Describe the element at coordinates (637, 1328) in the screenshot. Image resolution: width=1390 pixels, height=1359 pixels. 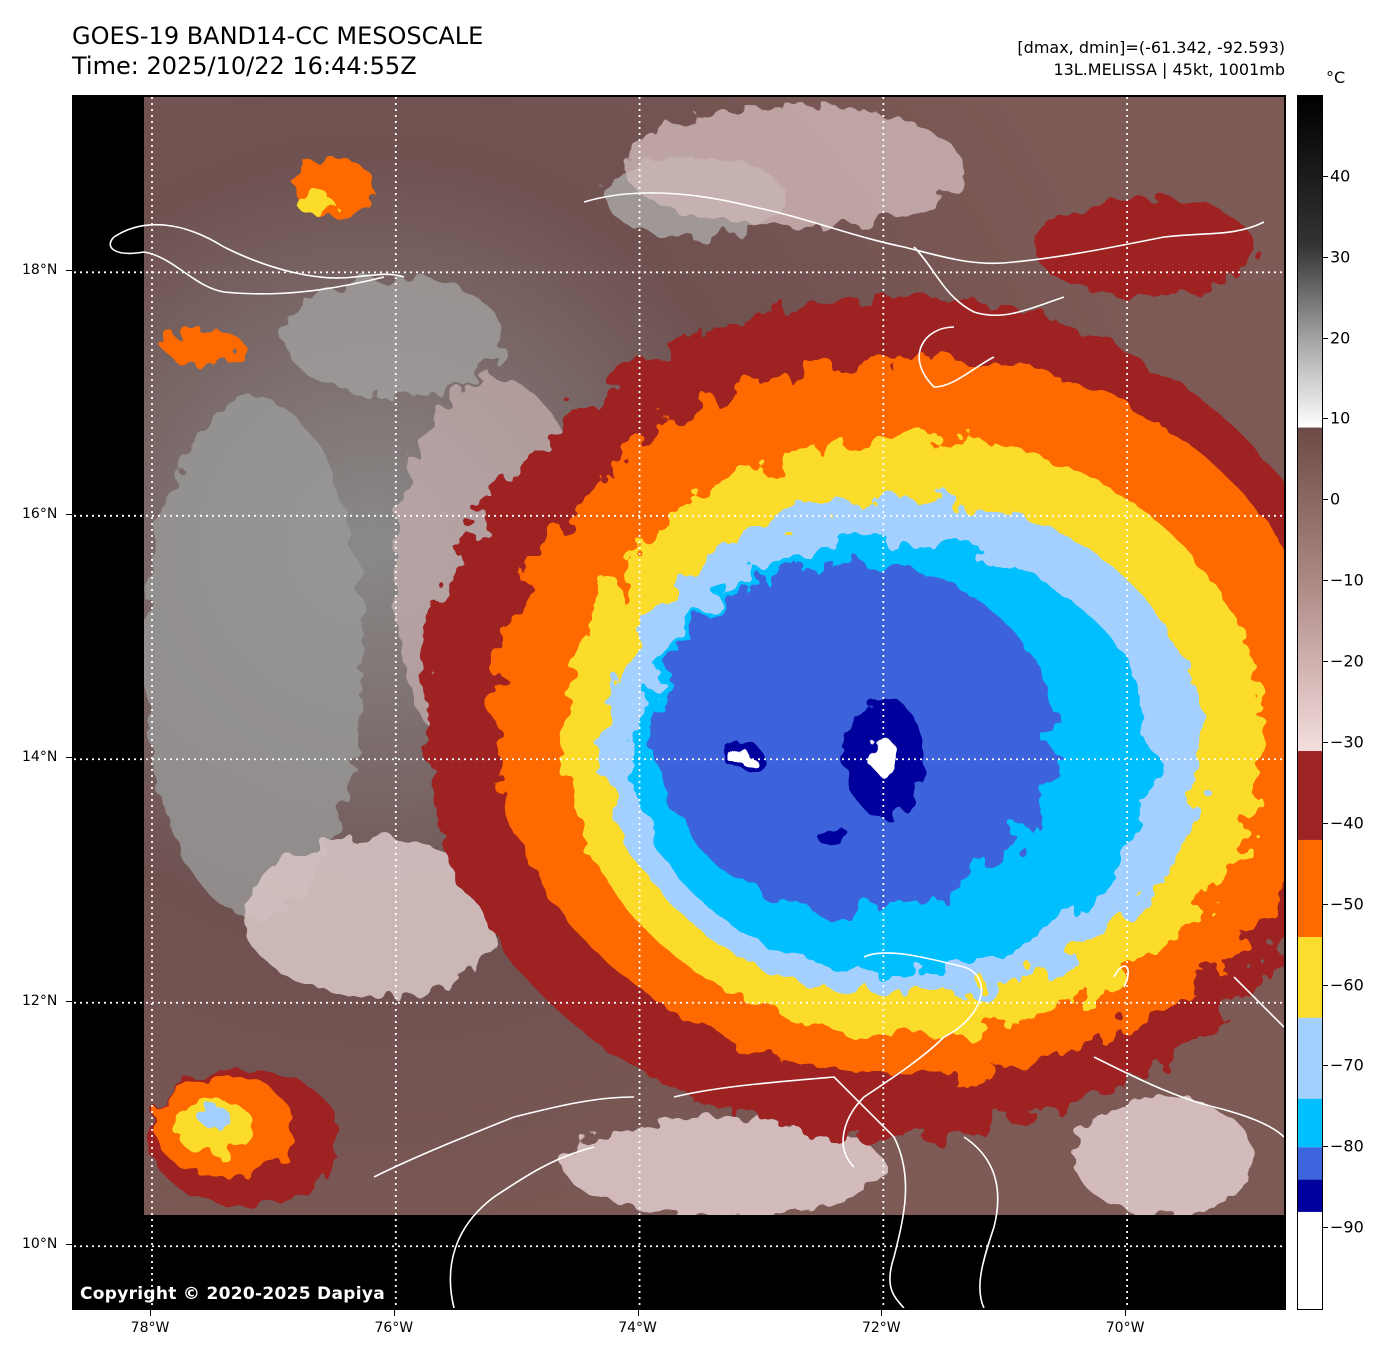
I see `longitude-label: 74°W` at that location.